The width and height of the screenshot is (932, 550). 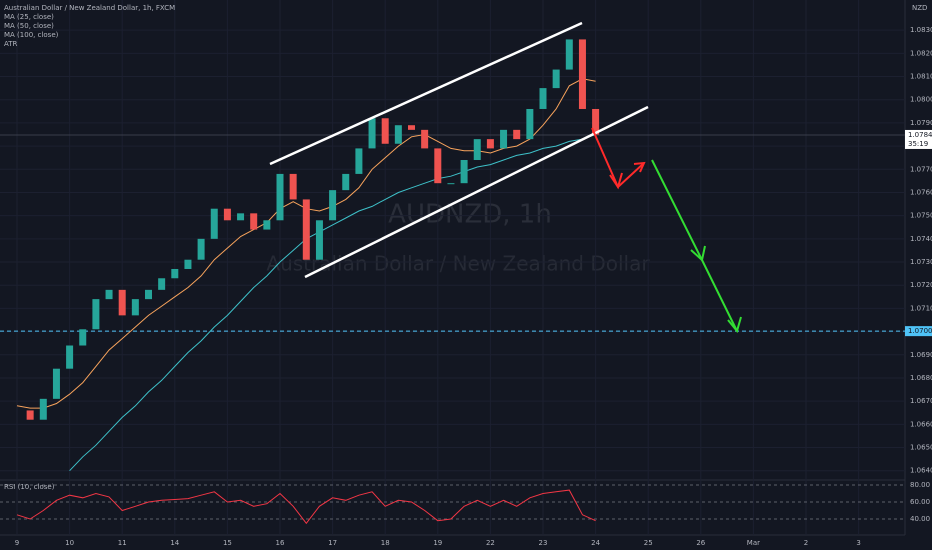 I want to click on y-tick-label: 1.07600, so click(x=921, y=192).